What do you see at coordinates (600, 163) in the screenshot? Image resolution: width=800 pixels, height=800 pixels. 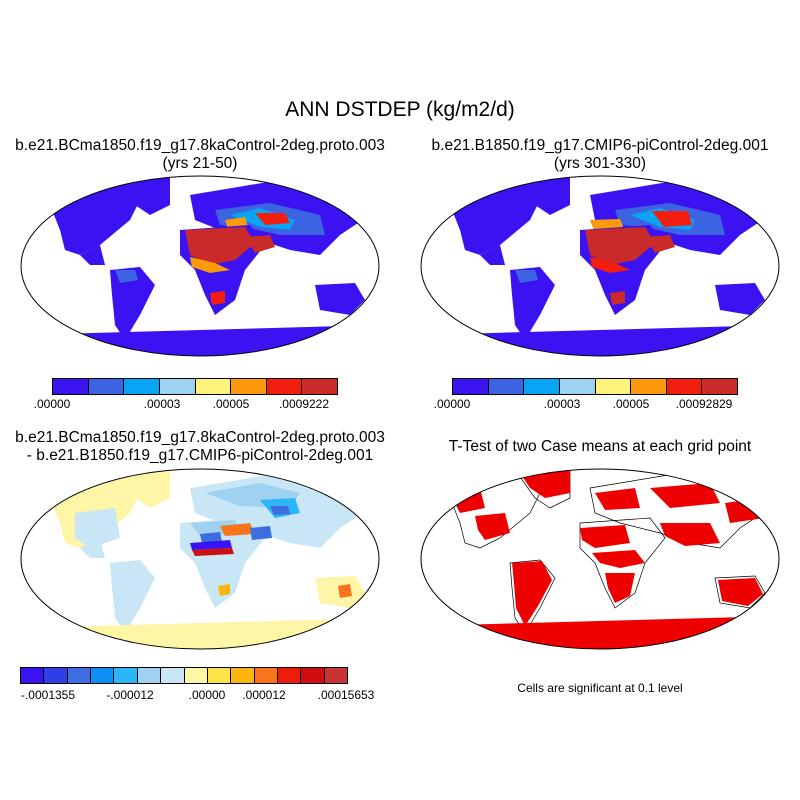 I see `panel2-title-line2: (yrs 301-330)` at bounding box center [600, 163].